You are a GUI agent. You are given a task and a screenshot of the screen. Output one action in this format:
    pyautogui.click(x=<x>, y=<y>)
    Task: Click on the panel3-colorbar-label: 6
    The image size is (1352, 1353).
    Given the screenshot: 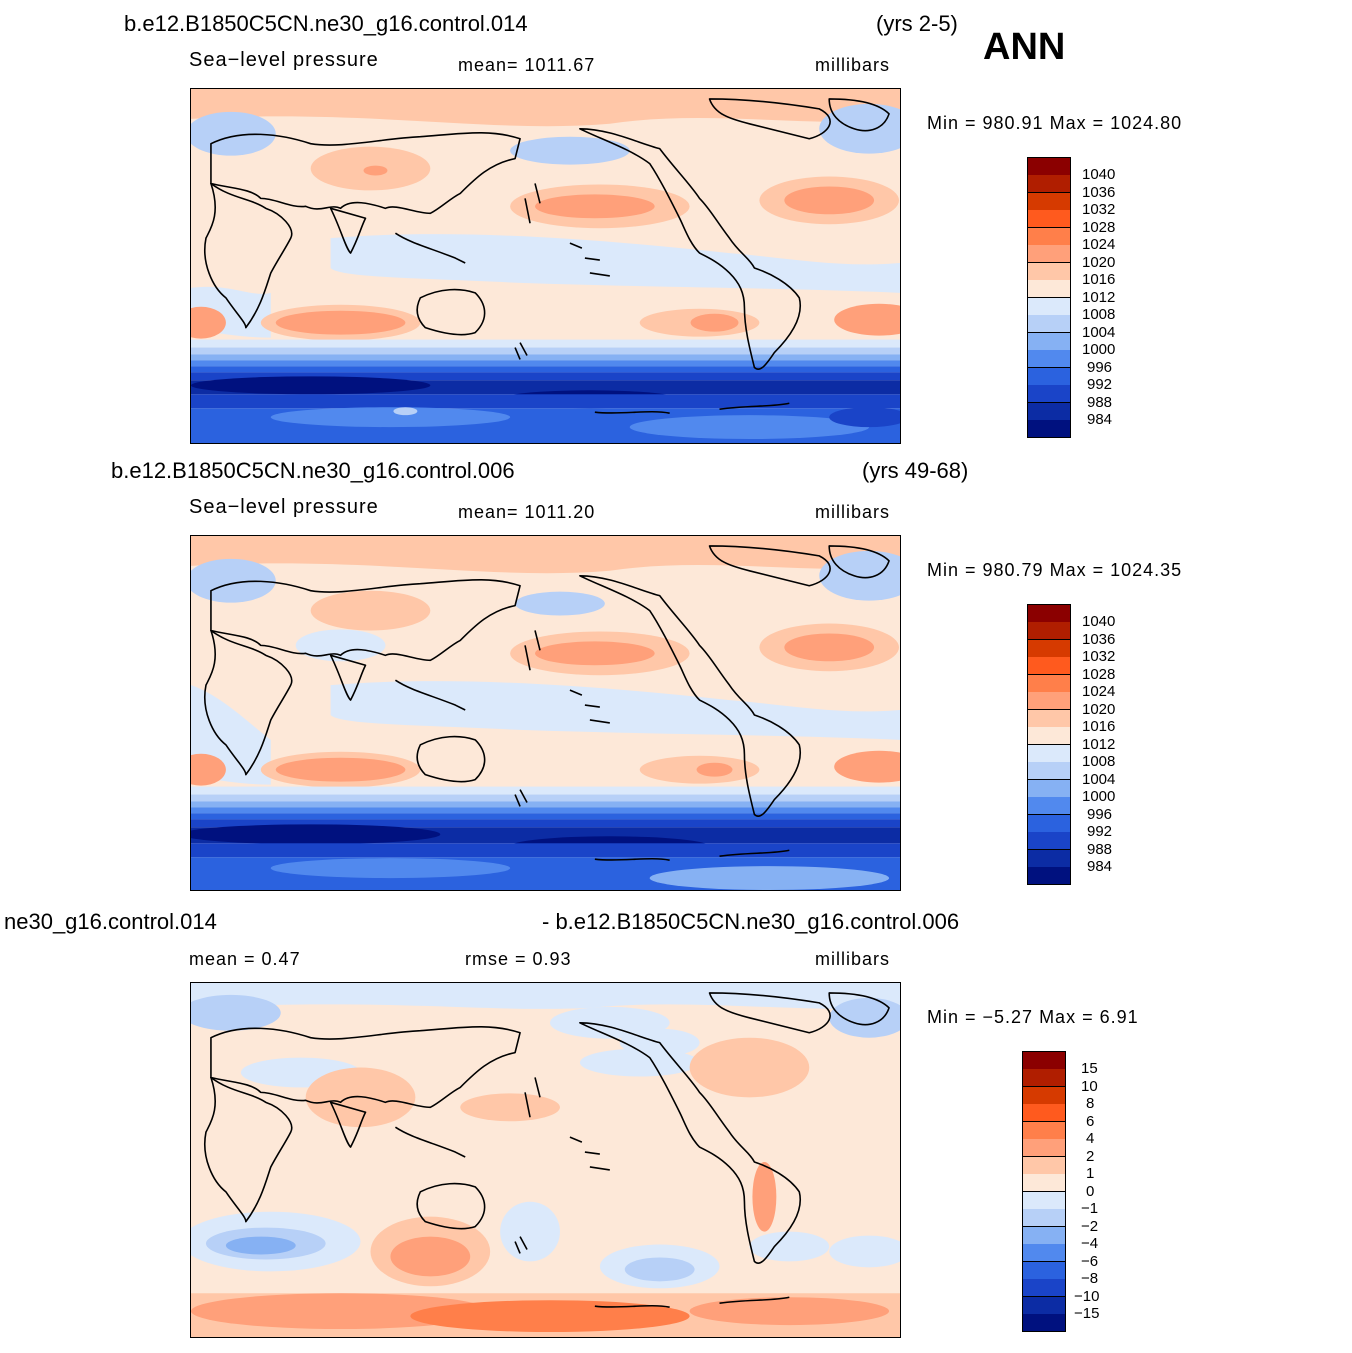 What is the action you would take?
    pyautogui.click(x=1090, y=1121)
    